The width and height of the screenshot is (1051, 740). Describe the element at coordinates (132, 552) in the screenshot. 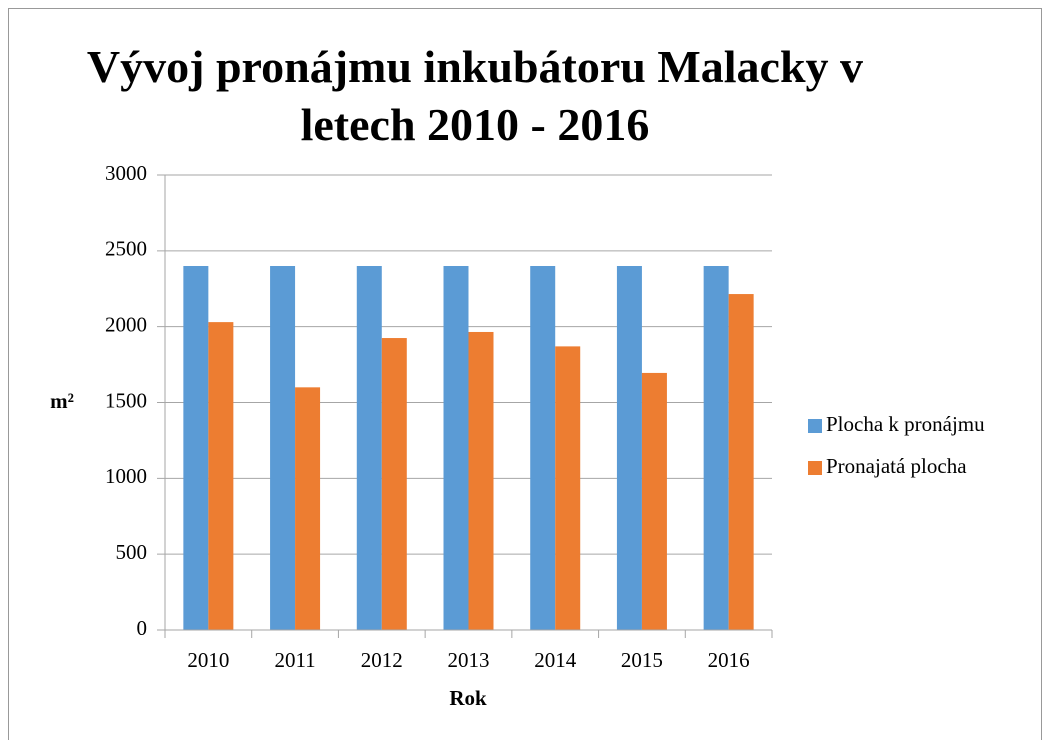

I see `y-tick-label: 500` at that location.